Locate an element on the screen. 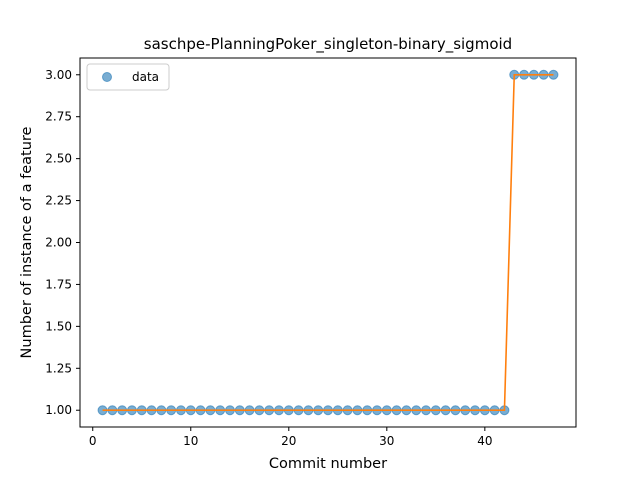  legend-label: data is located at coordinates (145, 77).